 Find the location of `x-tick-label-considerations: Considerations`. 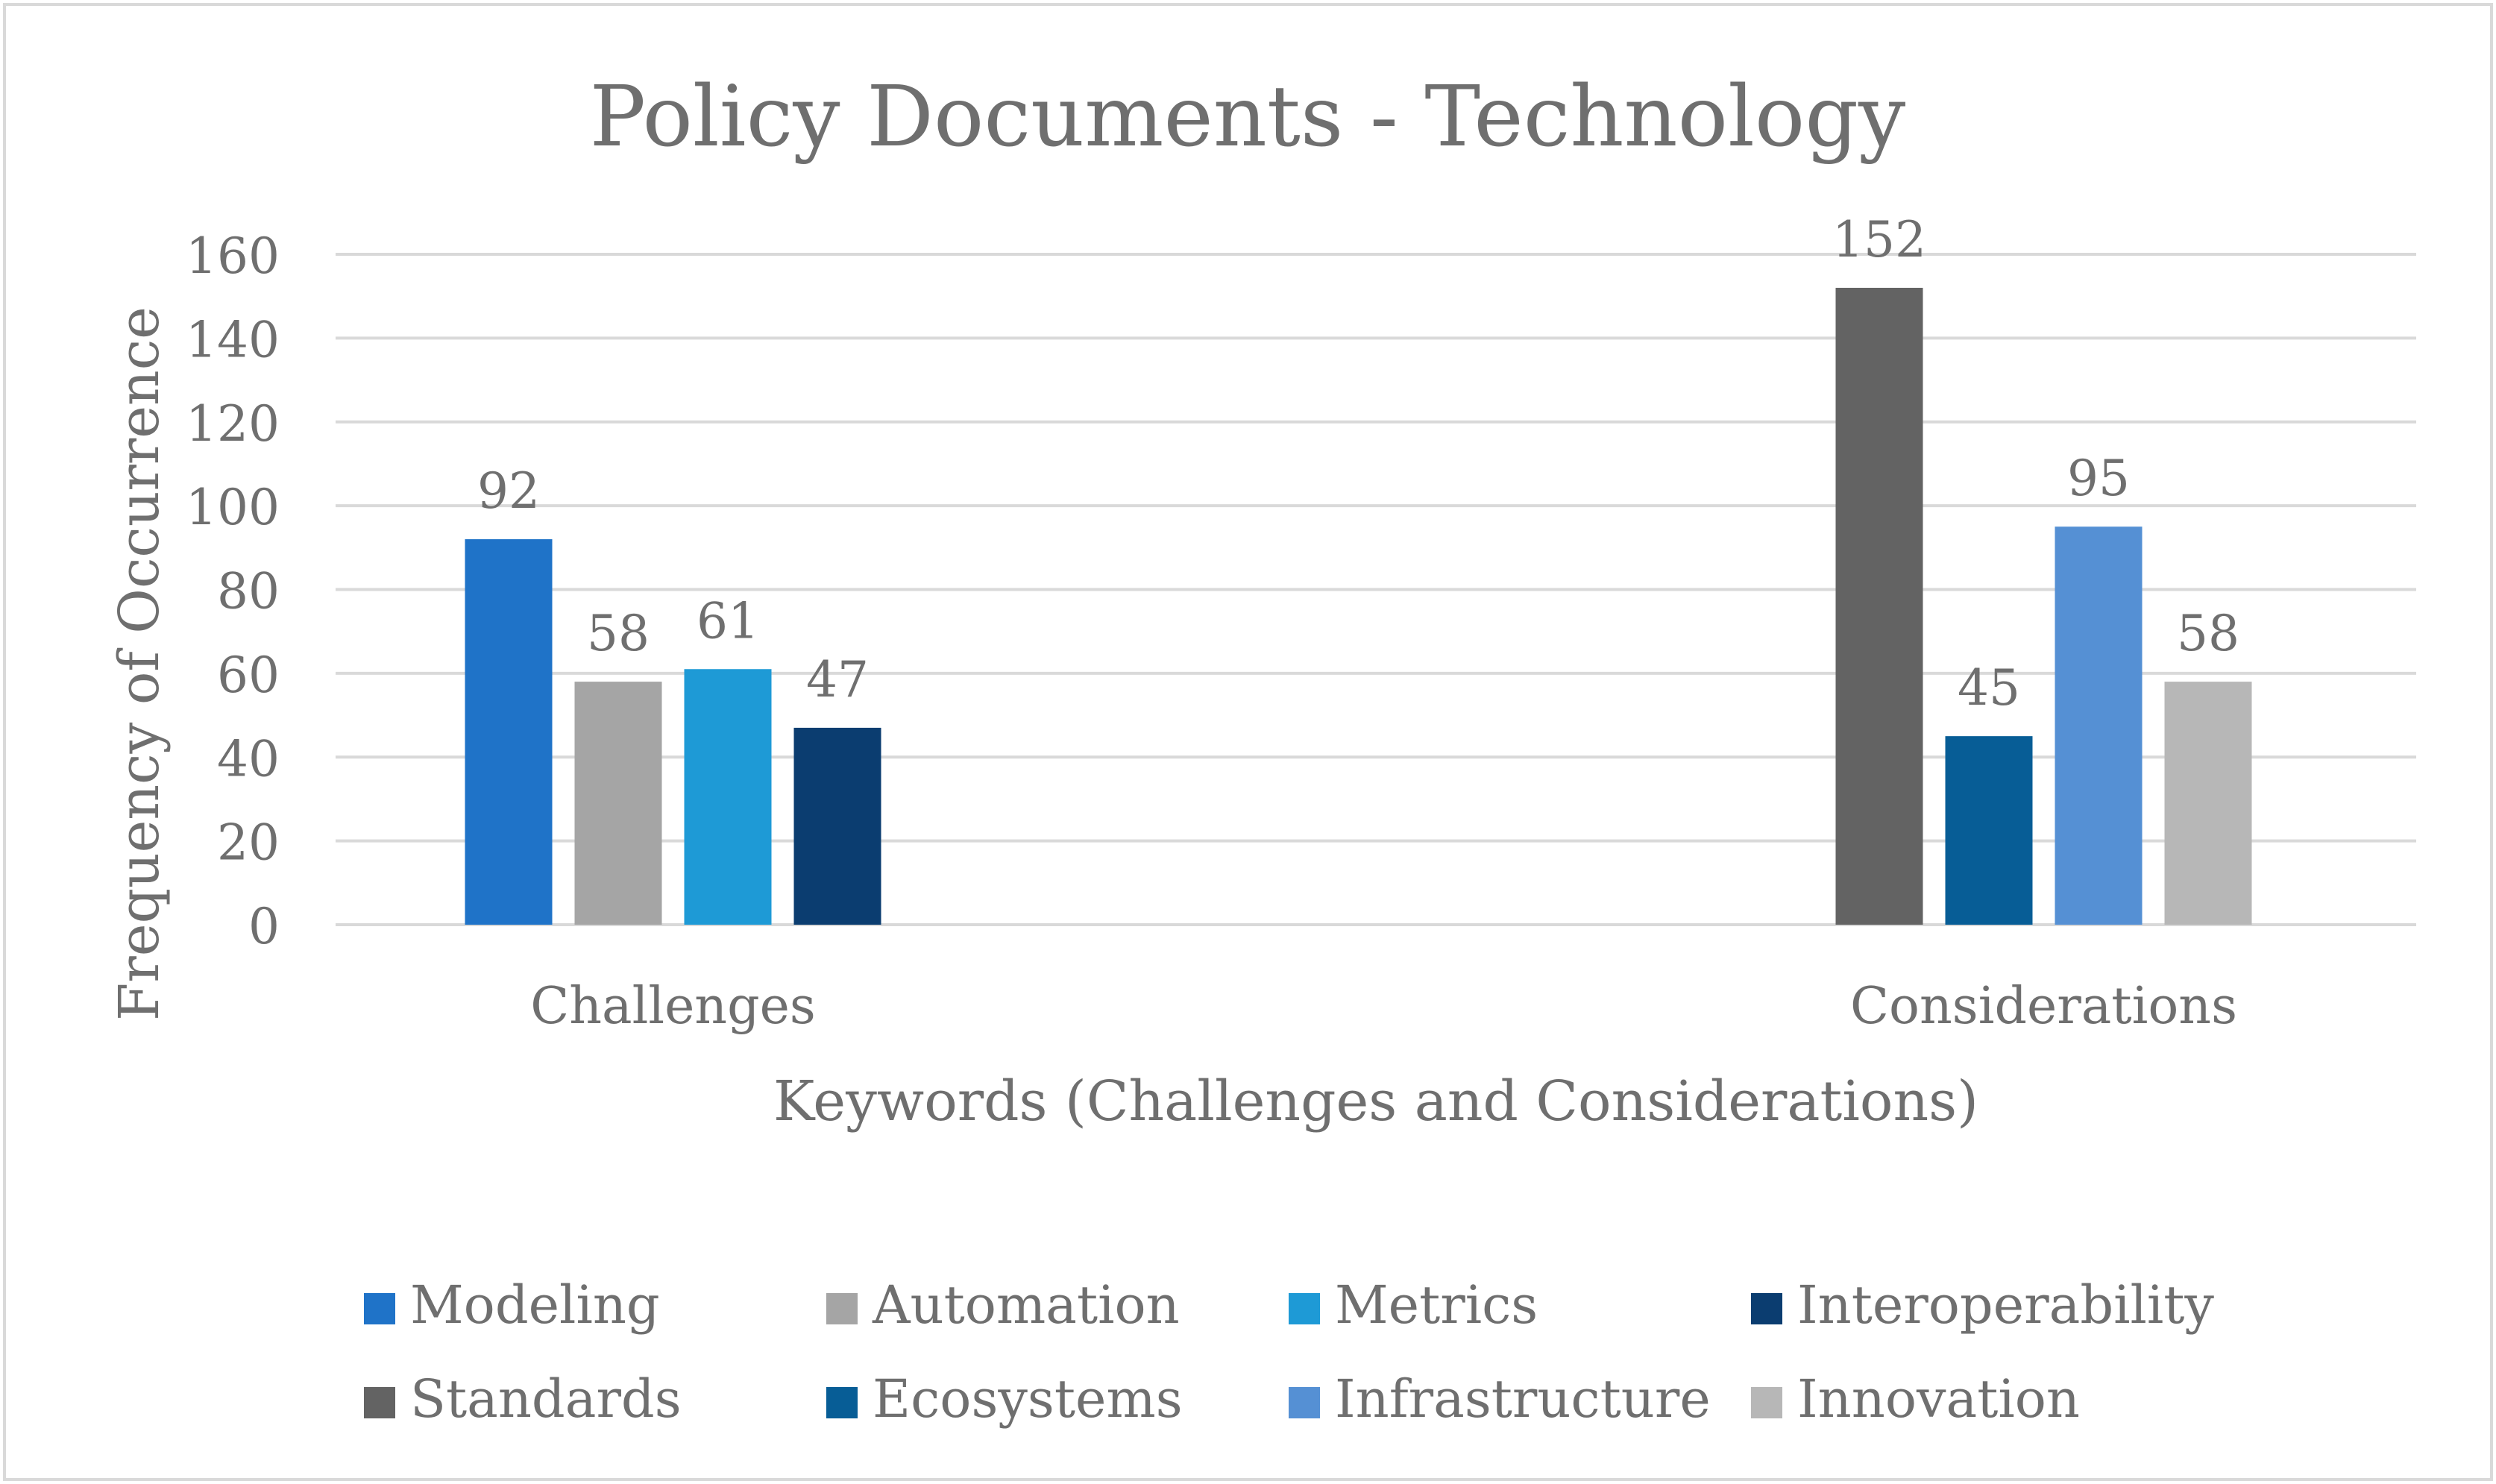

x-tick-label-considerations: Considerations is located at coordinates (2043, 1007).